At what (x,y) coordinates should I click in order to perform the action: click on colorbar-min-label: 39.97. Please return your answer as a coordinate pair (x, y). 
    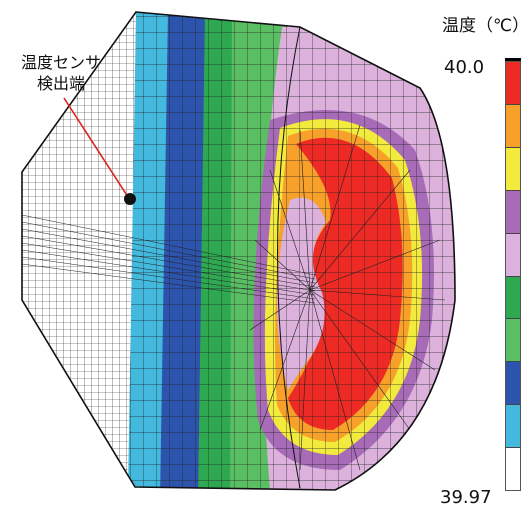
    Looking at the image, I should click on (466, 497).